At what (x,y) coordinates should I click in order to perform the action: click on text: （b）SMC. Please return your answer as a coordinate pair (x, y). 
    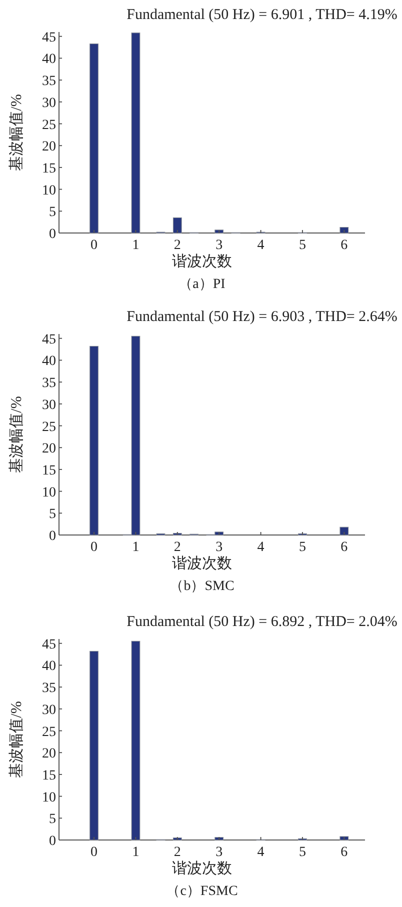
    Looking at the image, I should click on (202, 586).